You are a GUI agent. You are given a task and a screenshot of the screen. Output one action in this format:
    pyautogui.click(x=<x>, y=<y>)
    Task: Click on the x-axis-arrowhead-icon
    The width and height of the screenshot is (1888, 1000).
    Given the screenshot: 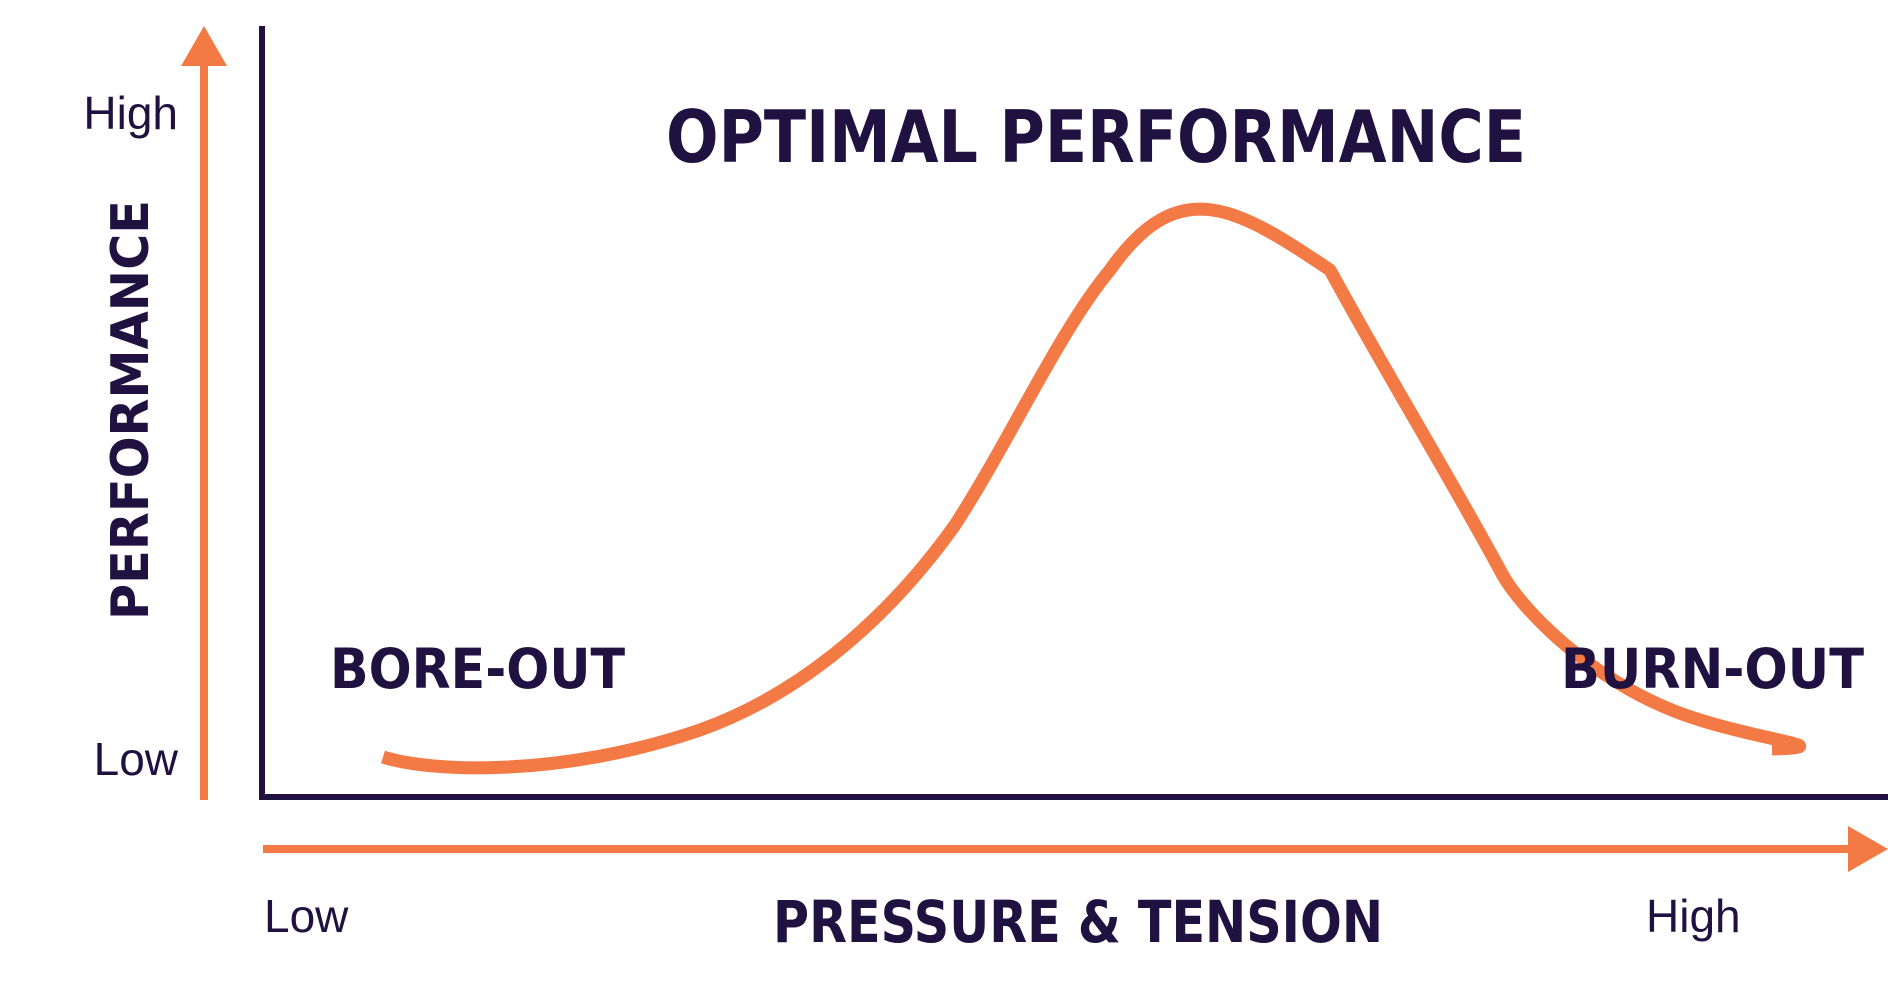 What is the action you would take?
    pyautogui.click(x=1868, y=849)
    